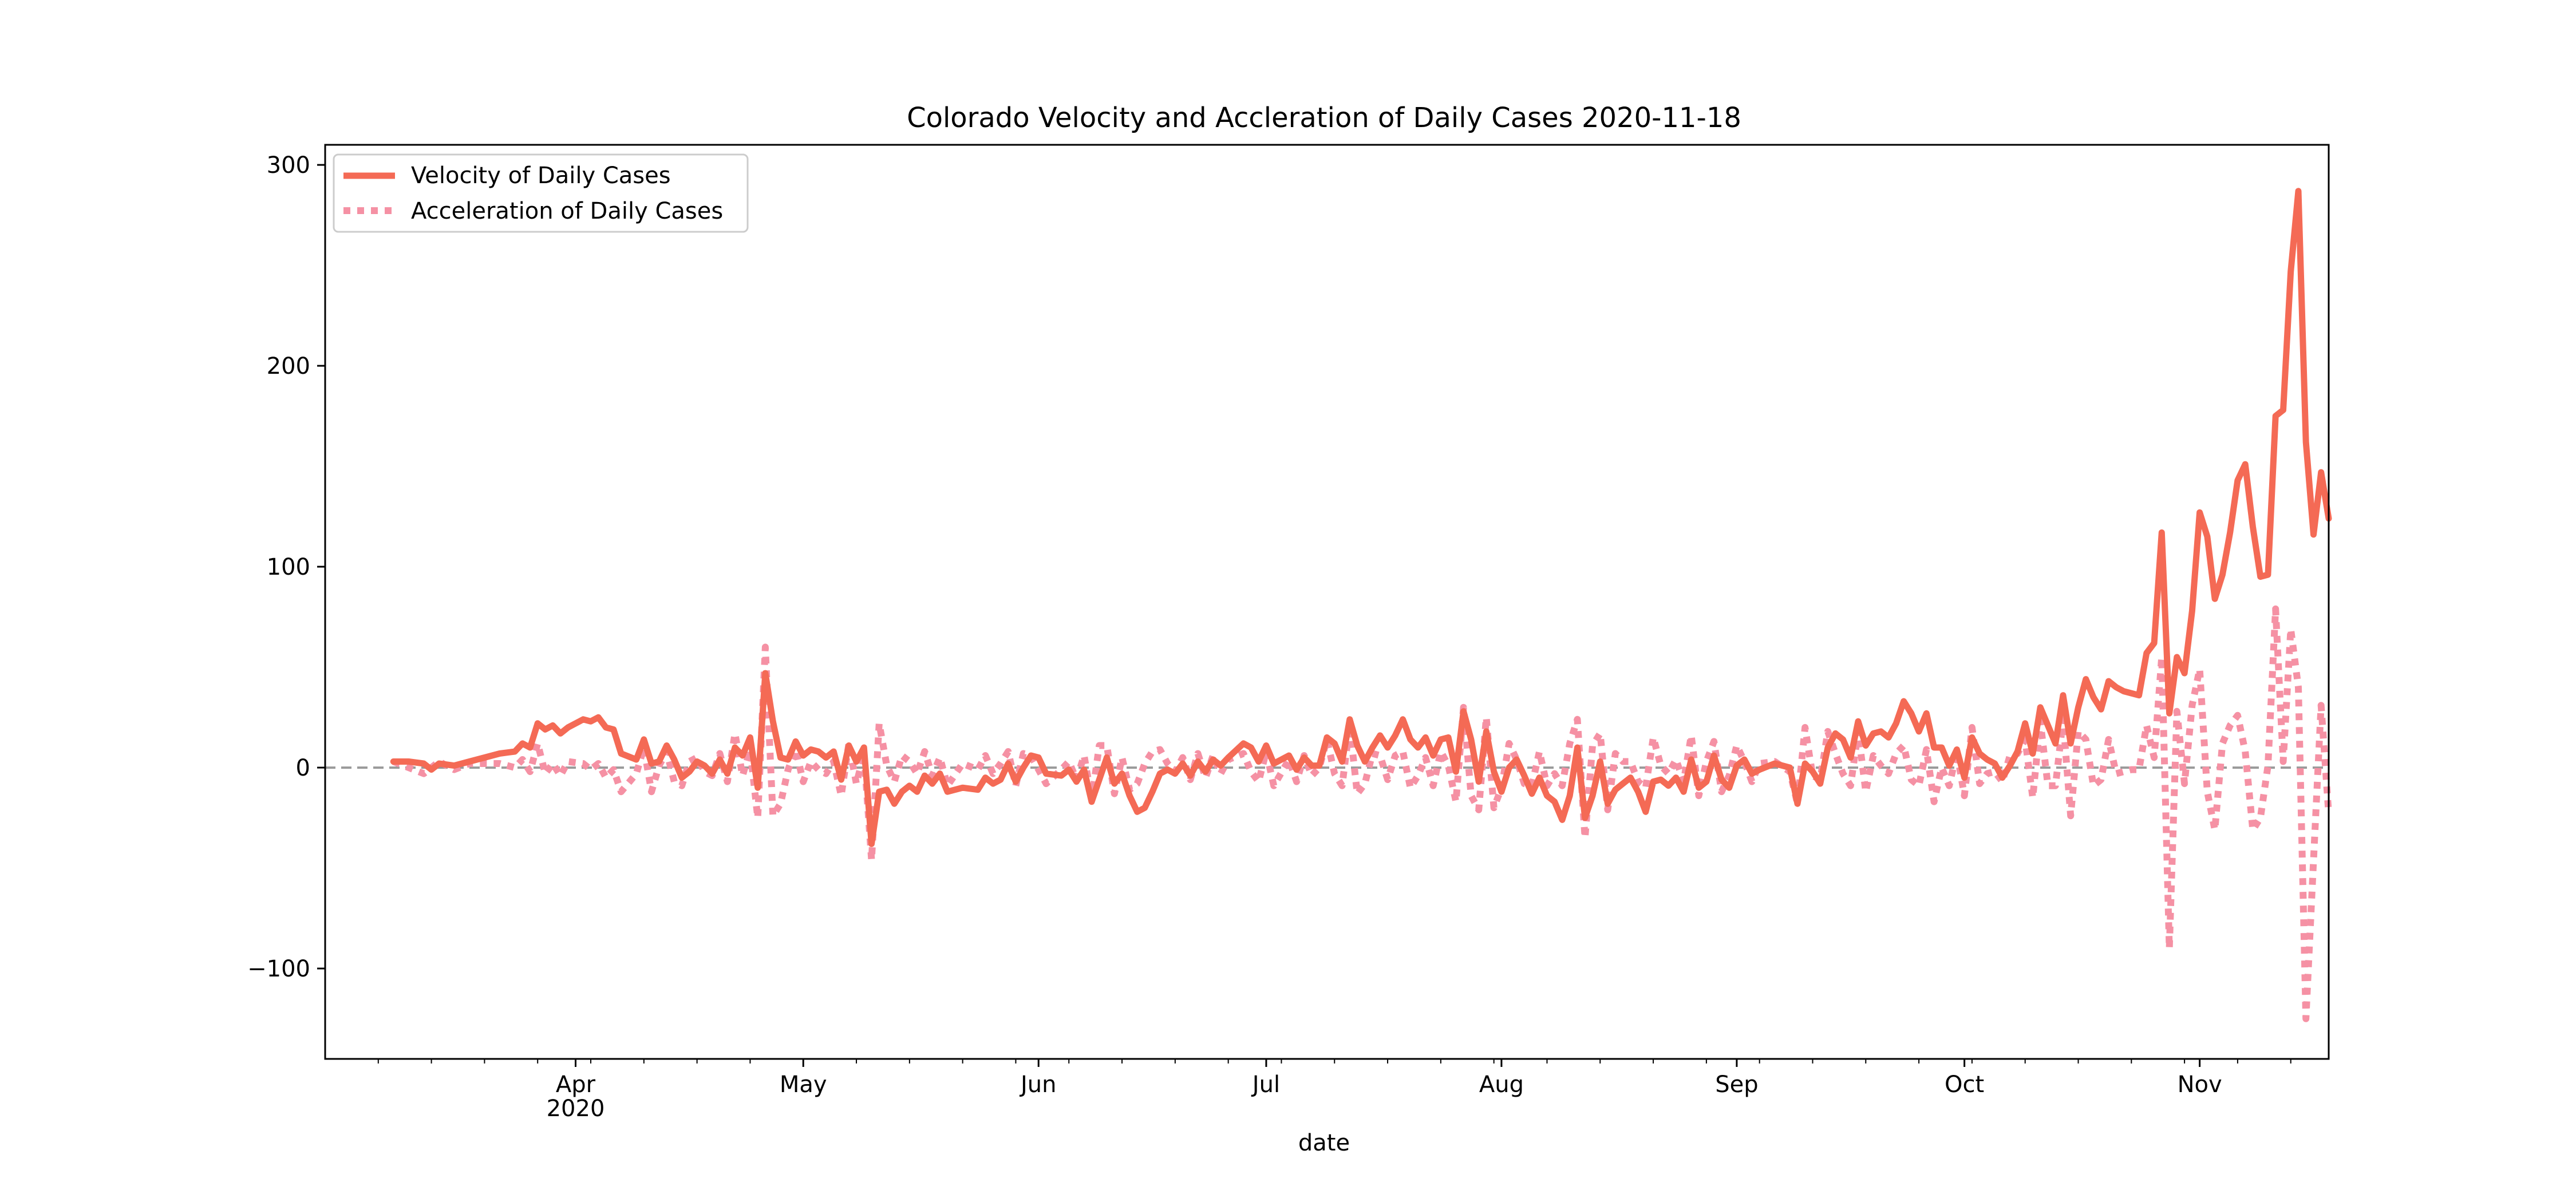 Image resolution: width=2576 pixels, height=1202 pixels. I want to click on y-tick-label: −100, so click(278, 969).